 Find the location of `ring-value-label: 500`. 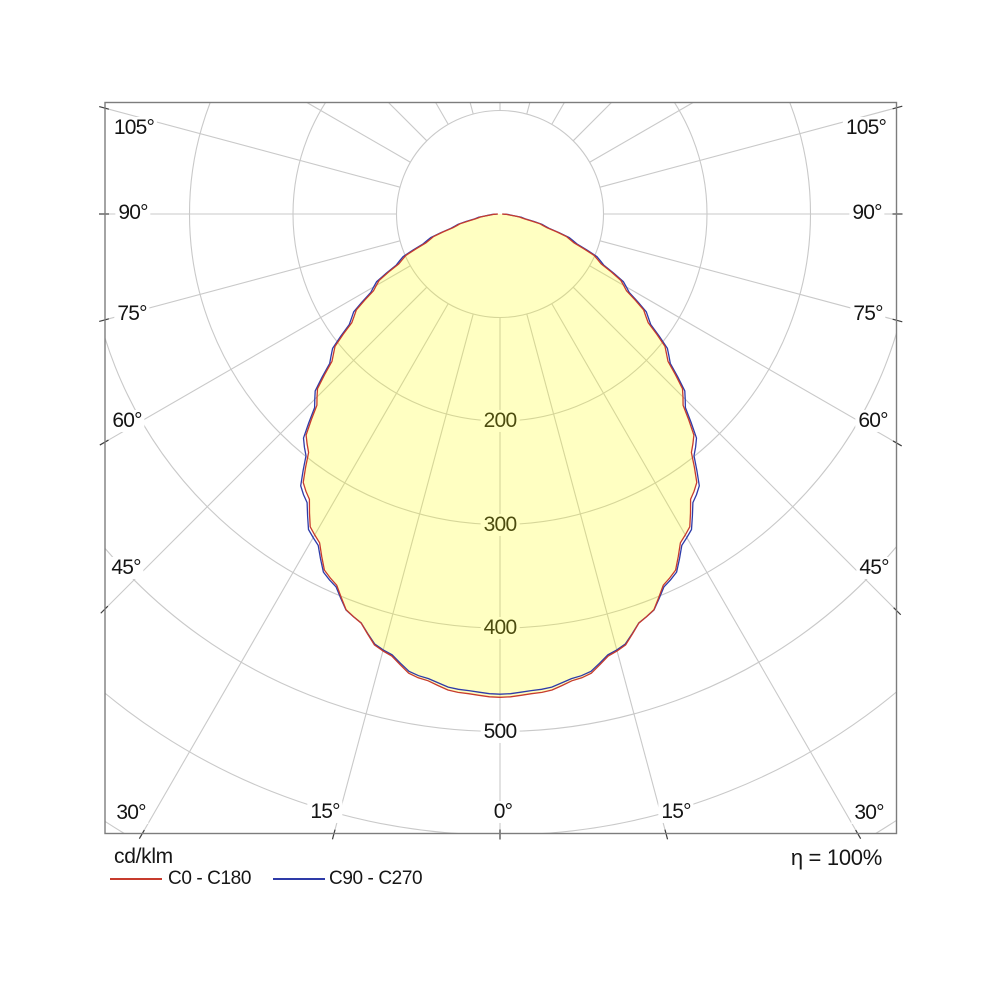

ring-value-label: 500 is located at coordinates (500, 731).